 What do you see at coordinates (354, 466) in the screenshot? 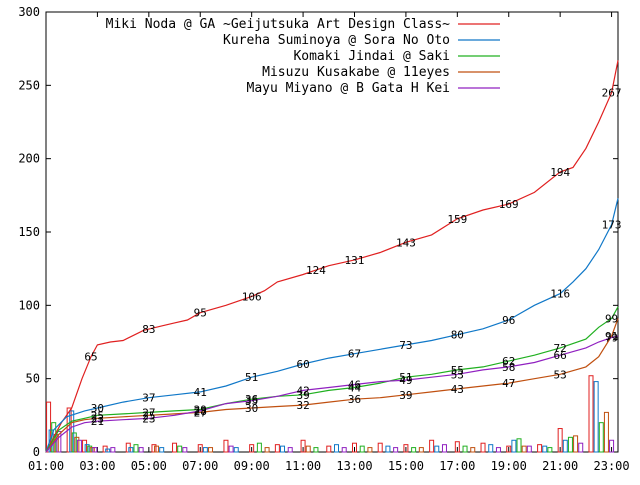
I see `x-tick-label: 13:00` at bounding box center [354, 466].